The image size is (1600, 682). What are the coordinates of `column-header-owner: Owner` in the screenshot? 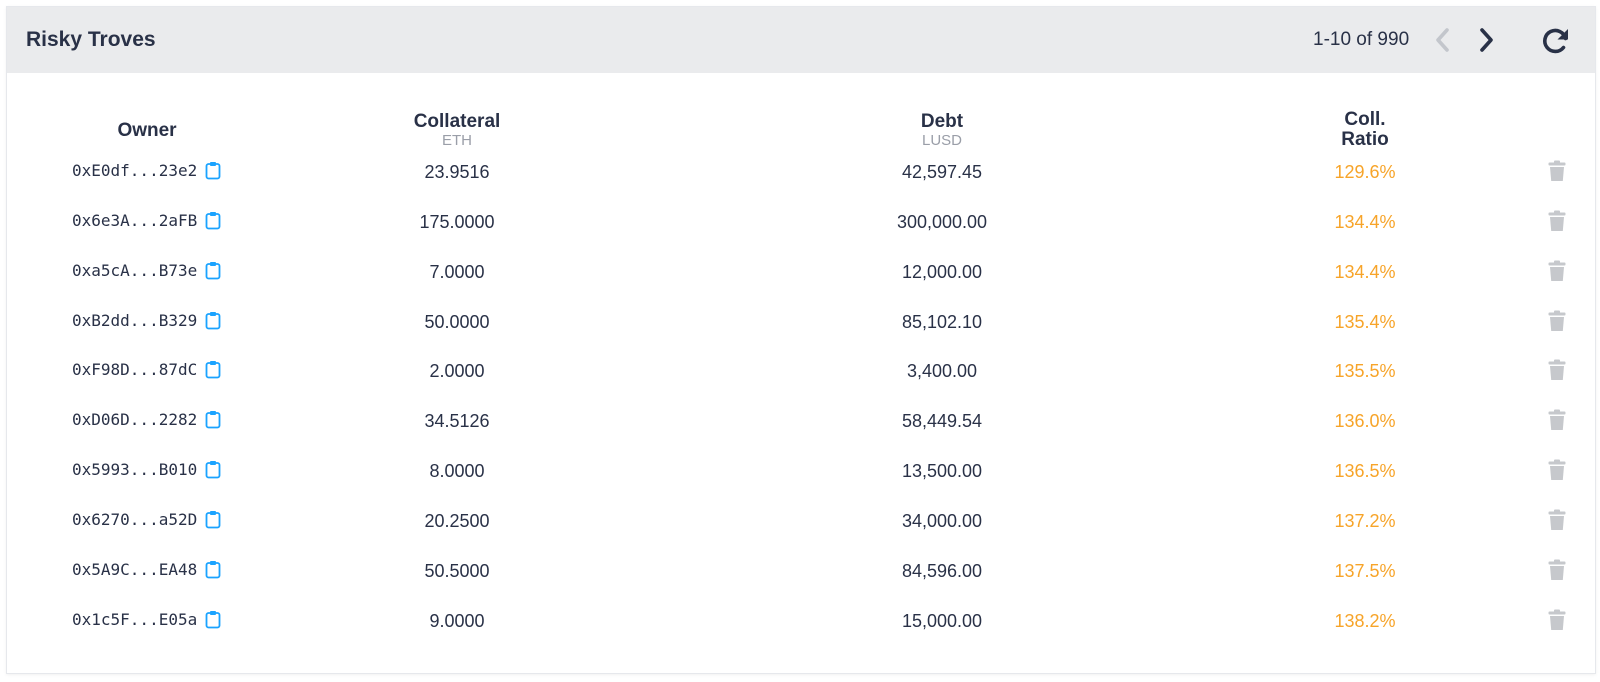 It's located at (147, 131).